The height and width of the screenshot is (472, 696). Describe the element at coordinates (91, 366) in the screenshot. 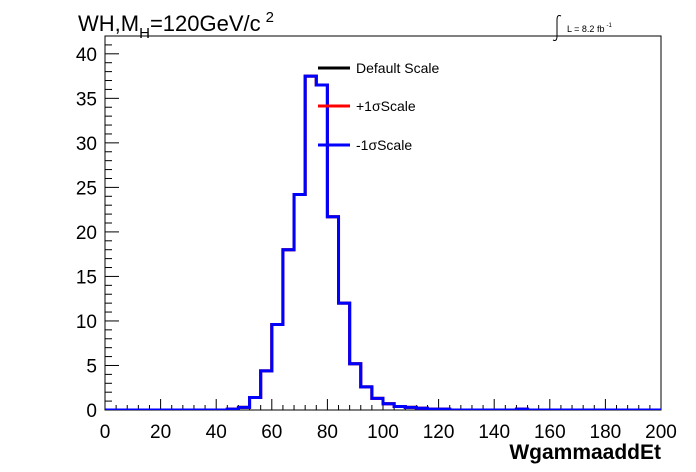

I see `y-tick-label: 5` at that location.